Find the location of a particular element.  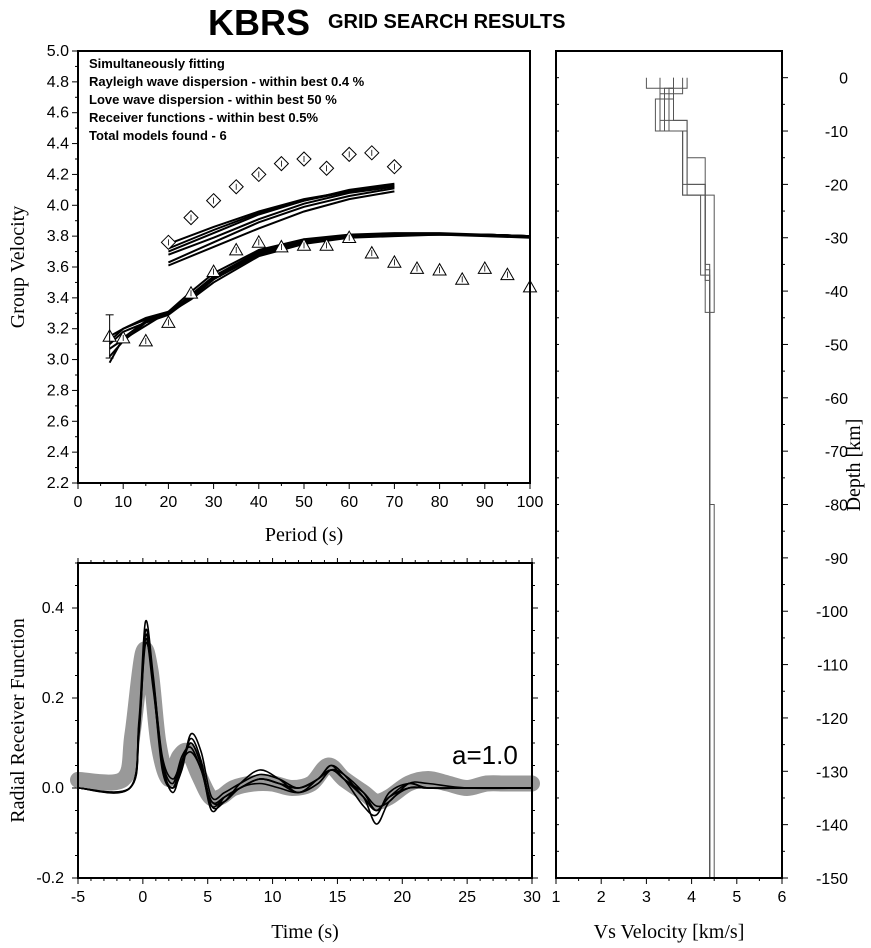

y-tick-label: 3.4 is located at coordinates (58, 298).